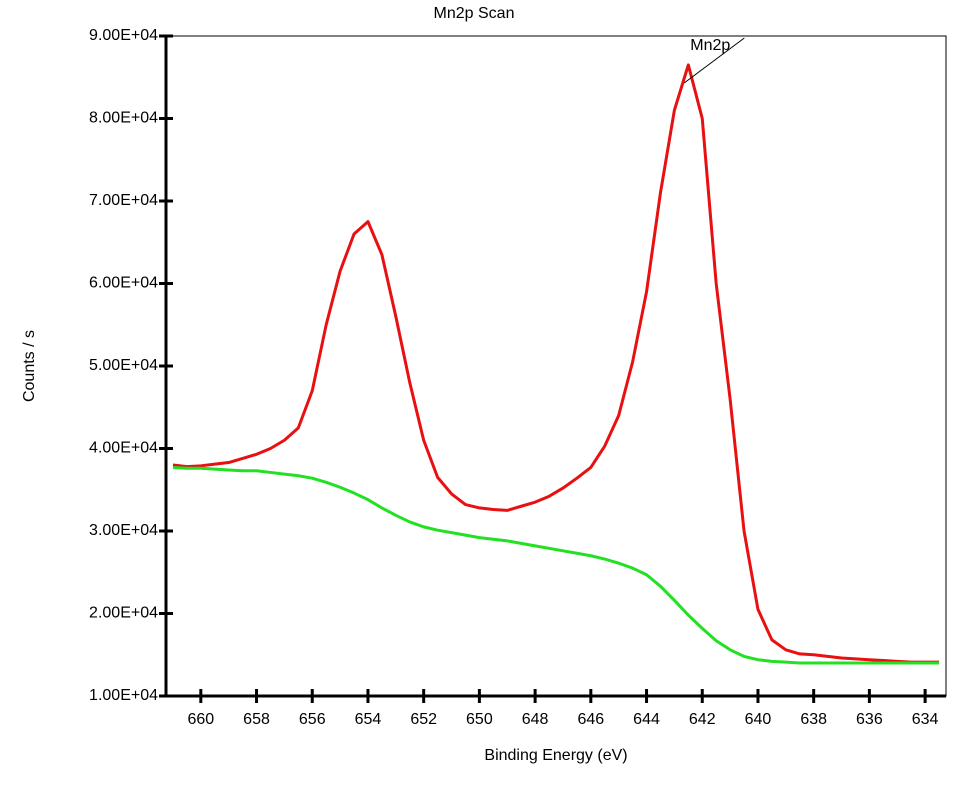 The height and width of the screenshot is (804, 974). Describe the element at coordinates (368, 719) in the screenshot. I see `x-tick-label: 654` at that location.